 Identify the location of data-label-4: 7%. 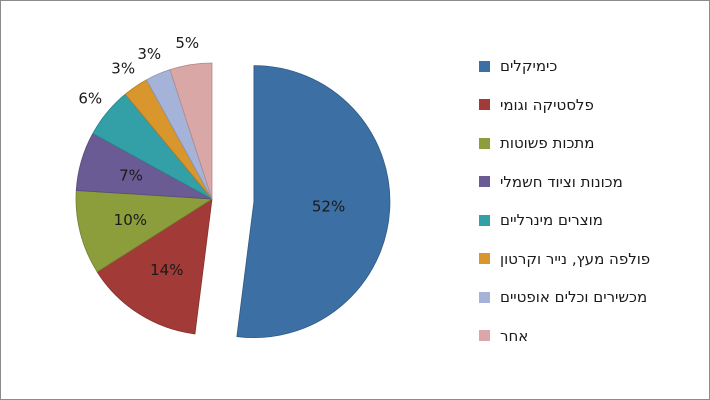
(131, 175).